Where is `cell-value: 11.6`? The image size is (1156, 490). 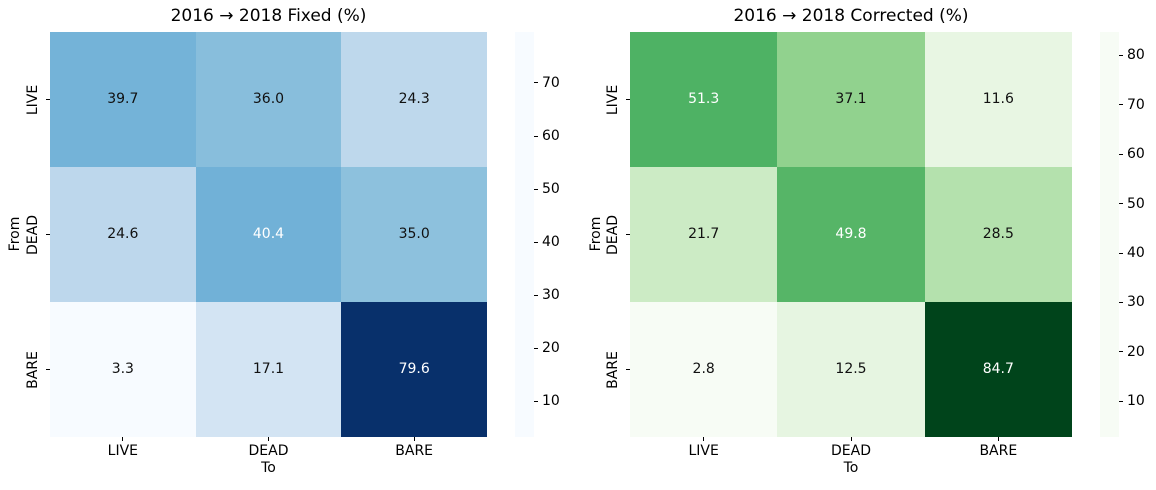
cell-value: 11.6 is located at coordinates (998, 99).